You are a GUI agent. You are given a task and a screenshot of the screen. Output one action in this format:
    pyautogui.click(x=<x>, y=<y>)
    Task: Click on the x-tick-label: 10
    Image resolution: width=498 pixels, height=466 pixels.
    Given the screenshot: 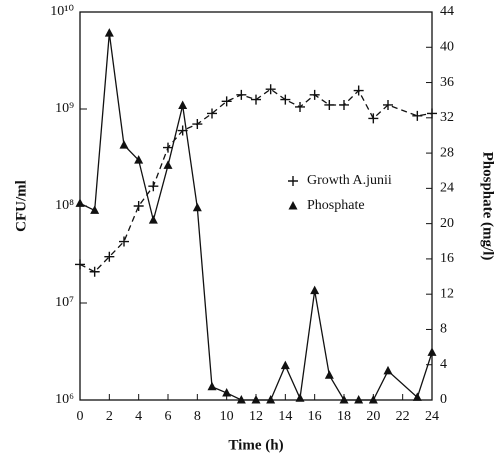 What is the action you would take?
    pyautogui.click(x=227, y=416)
    